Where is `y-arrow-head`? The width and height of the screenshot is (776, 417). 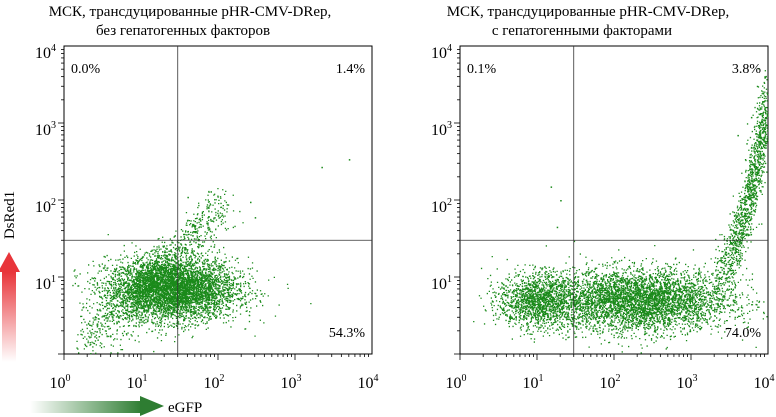
y-arrow-head is located at coordinates (10, 262).